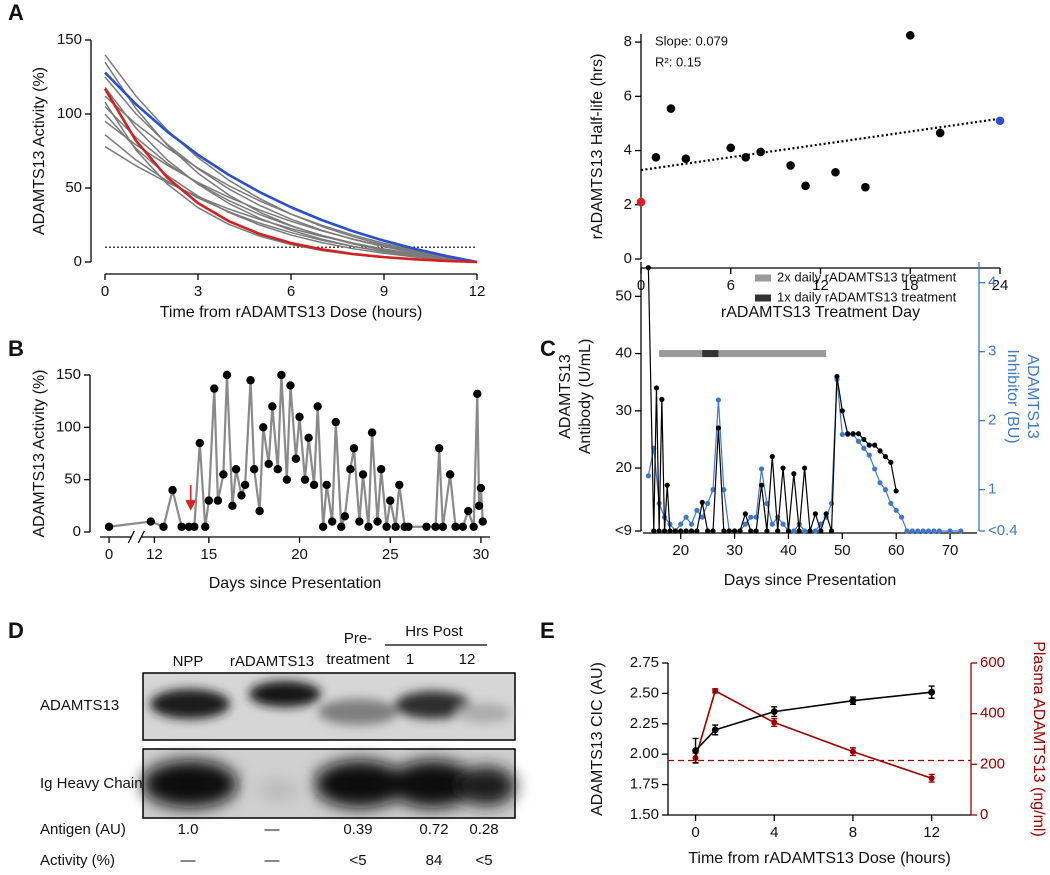 Image resolution: width=1050 pixels, height=875 pixels. What do you see at coordinates (39, 453) in the screenshot?
I see `y-axis-label: ADAMTS13 Activity (%)` at bounding box center [39, 453].